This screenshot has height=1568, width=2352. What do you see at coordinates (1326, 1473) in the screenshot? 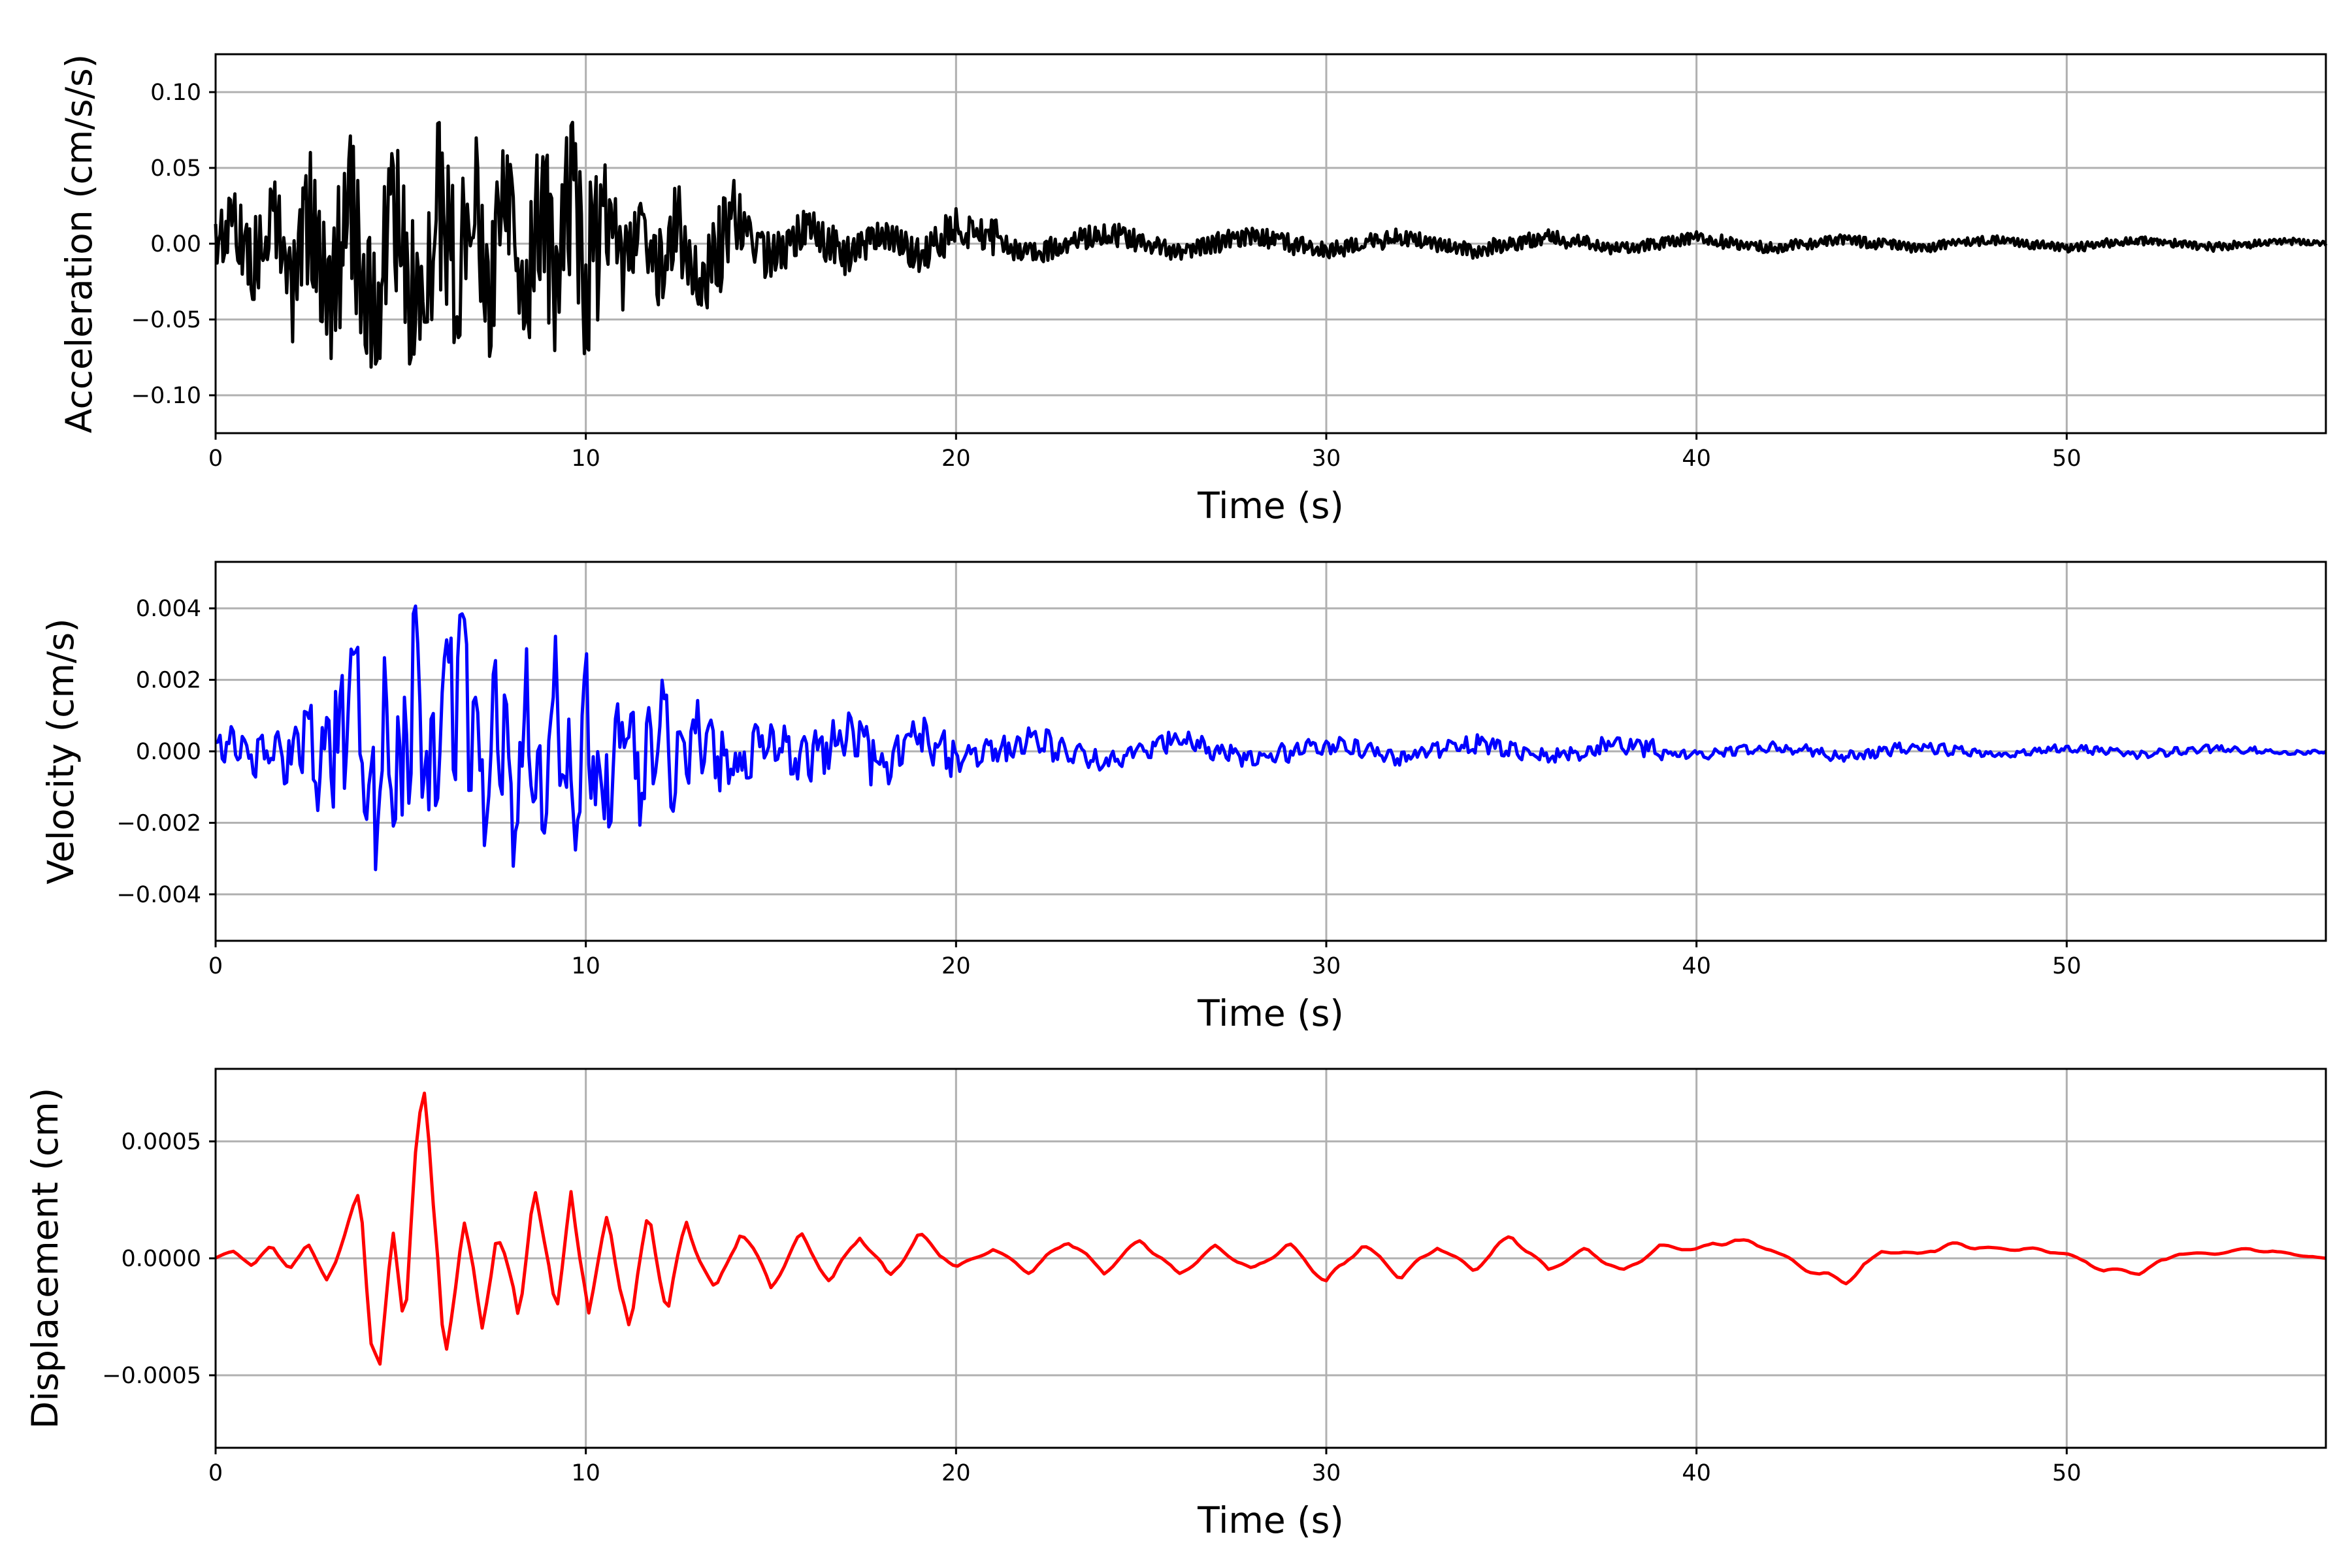
I see `displacement-x-tick-label: 30` at bounding box center [1326, 1473].